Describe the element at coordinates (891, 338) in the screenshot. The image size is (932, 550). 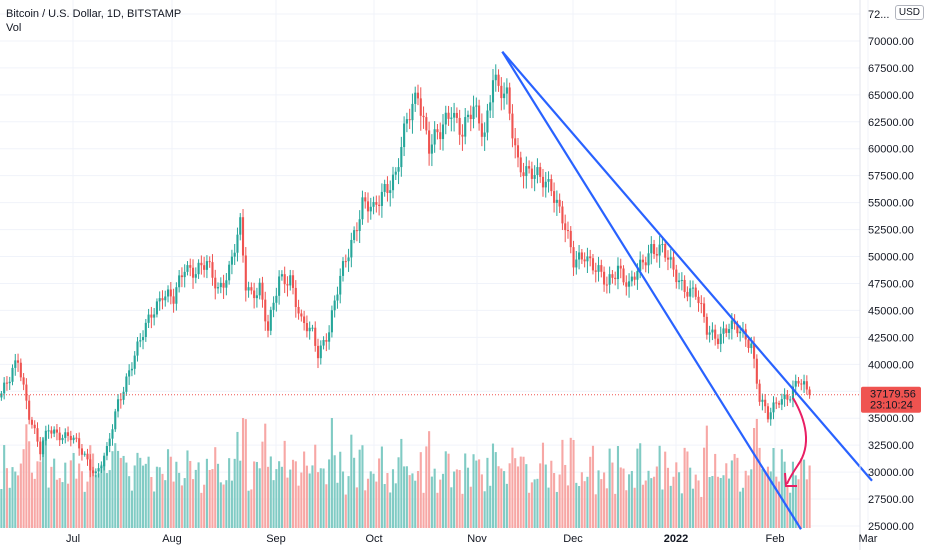
I see `price-tick-label: 42500.00` at that location.